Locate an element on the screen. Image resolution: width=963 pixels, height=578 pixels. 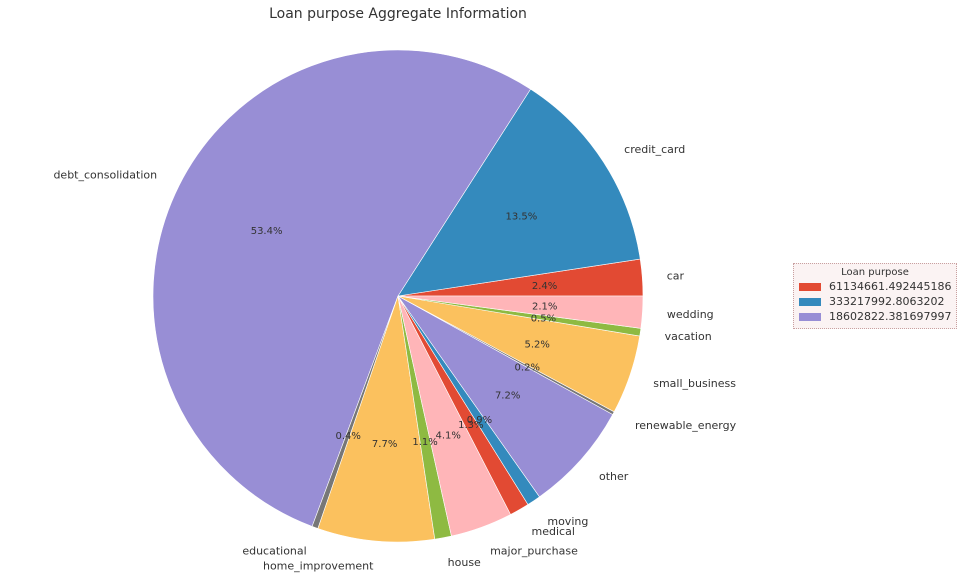
slice-label: moving is located at coordinates (567, 521).